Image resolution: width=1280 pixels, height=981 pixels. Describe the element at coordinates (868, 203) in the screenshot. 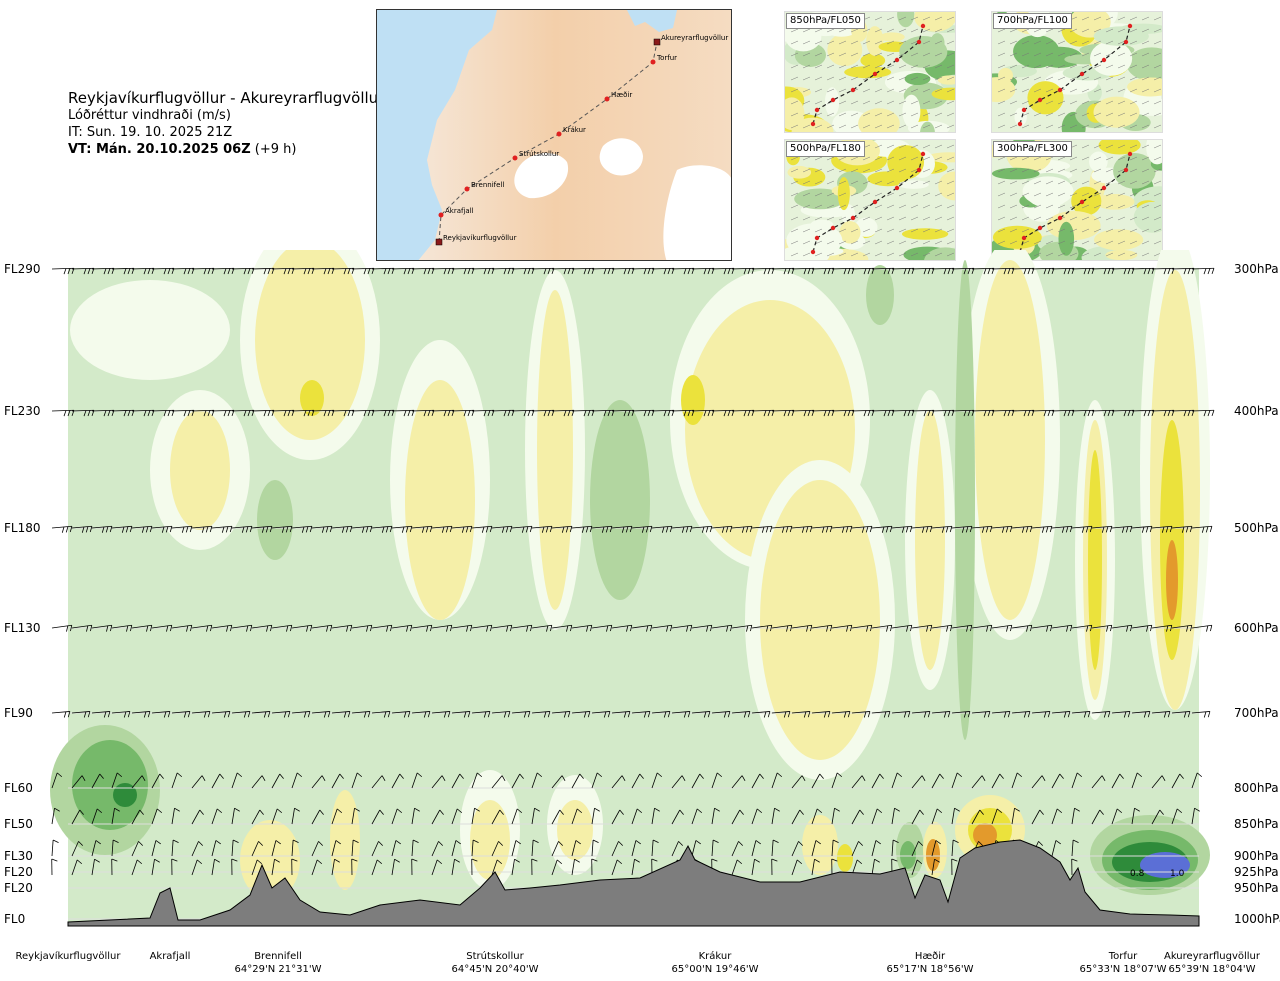

I see `mini-route-line` at that location.